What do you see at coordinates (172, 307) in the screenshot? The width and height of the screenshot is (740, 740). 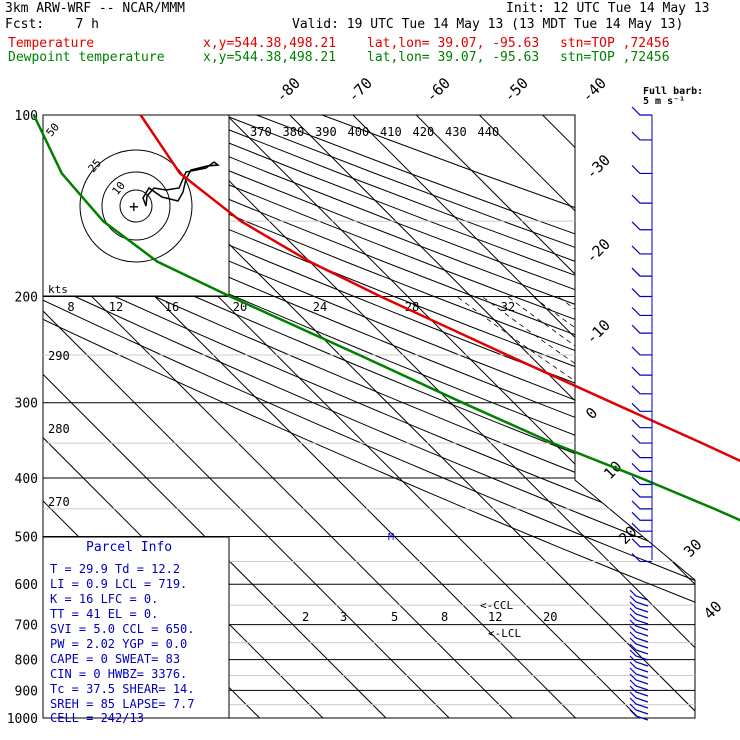 I see `hodo-axis-label: 16` at bounding box center [172, 307].